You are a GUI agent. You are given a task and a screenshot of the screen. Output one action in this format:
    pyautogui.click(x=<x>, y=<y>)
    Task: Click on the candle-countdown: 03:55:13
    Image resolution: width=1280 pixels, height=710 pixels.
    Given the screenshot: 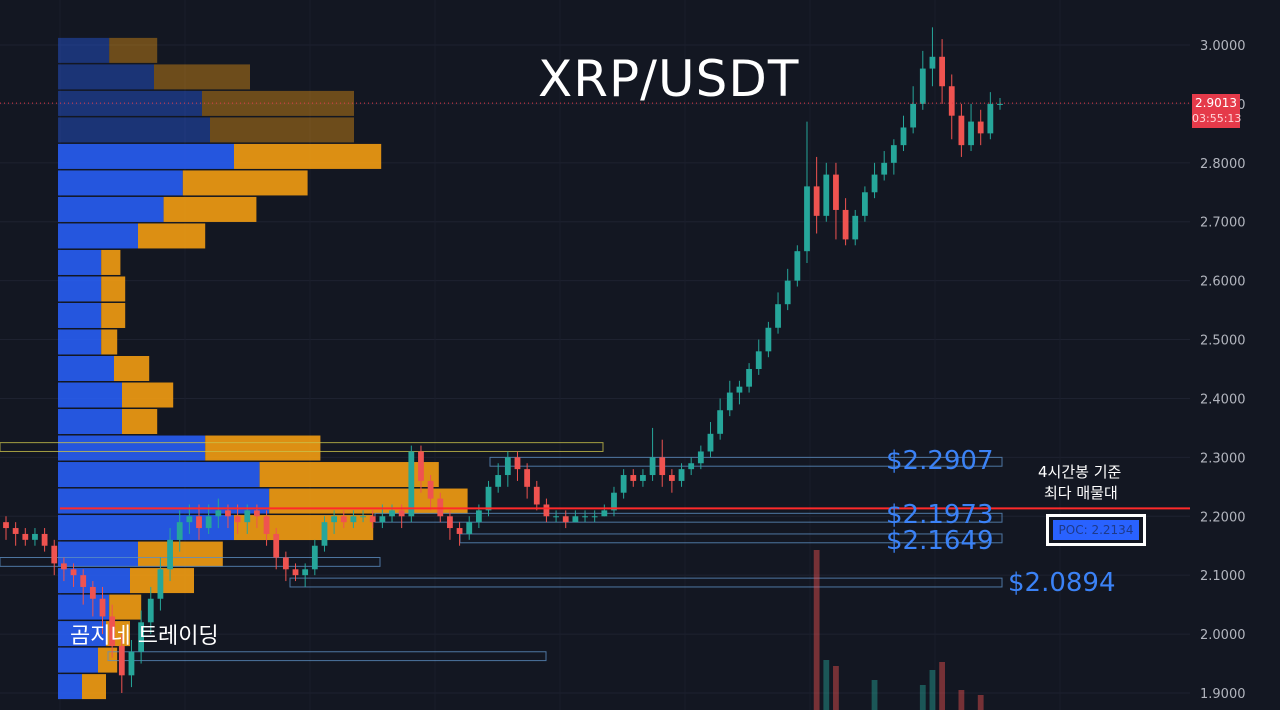 What is the action you would take?
    pyautogui.click(x=1217, y=118)
    